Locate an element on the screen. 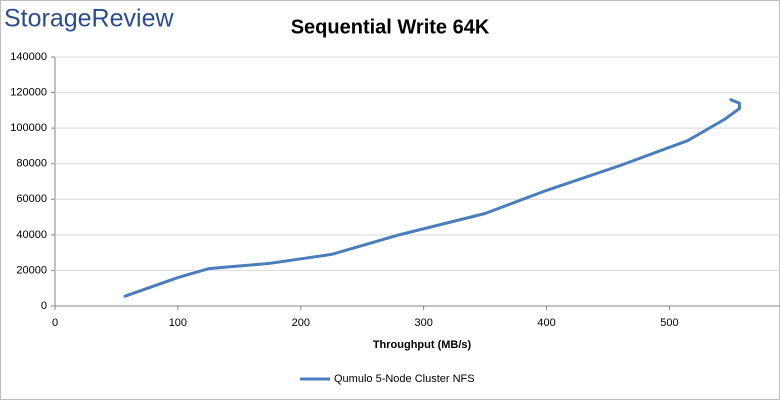 The height and width of the screenshot is (401, 780). y-tick-label: 0 is located at coordinates (44, 306).